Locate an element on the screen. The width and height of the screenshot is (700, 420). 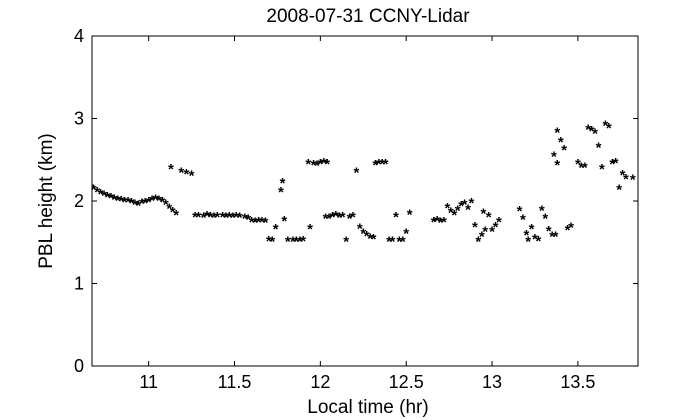
y-tick-label: 4 is located at coordinates (79, 36).